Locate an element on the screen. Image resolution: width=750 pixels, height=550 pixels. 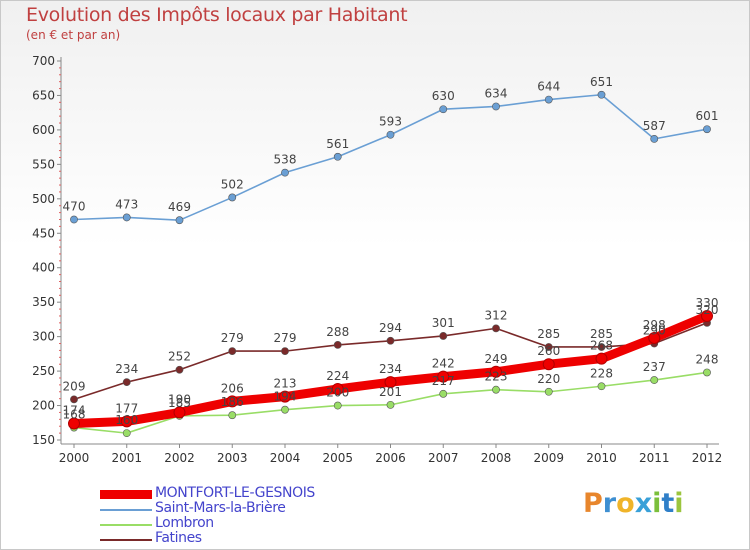
legend-swatch-lombron is located at coordinates (126, 525).